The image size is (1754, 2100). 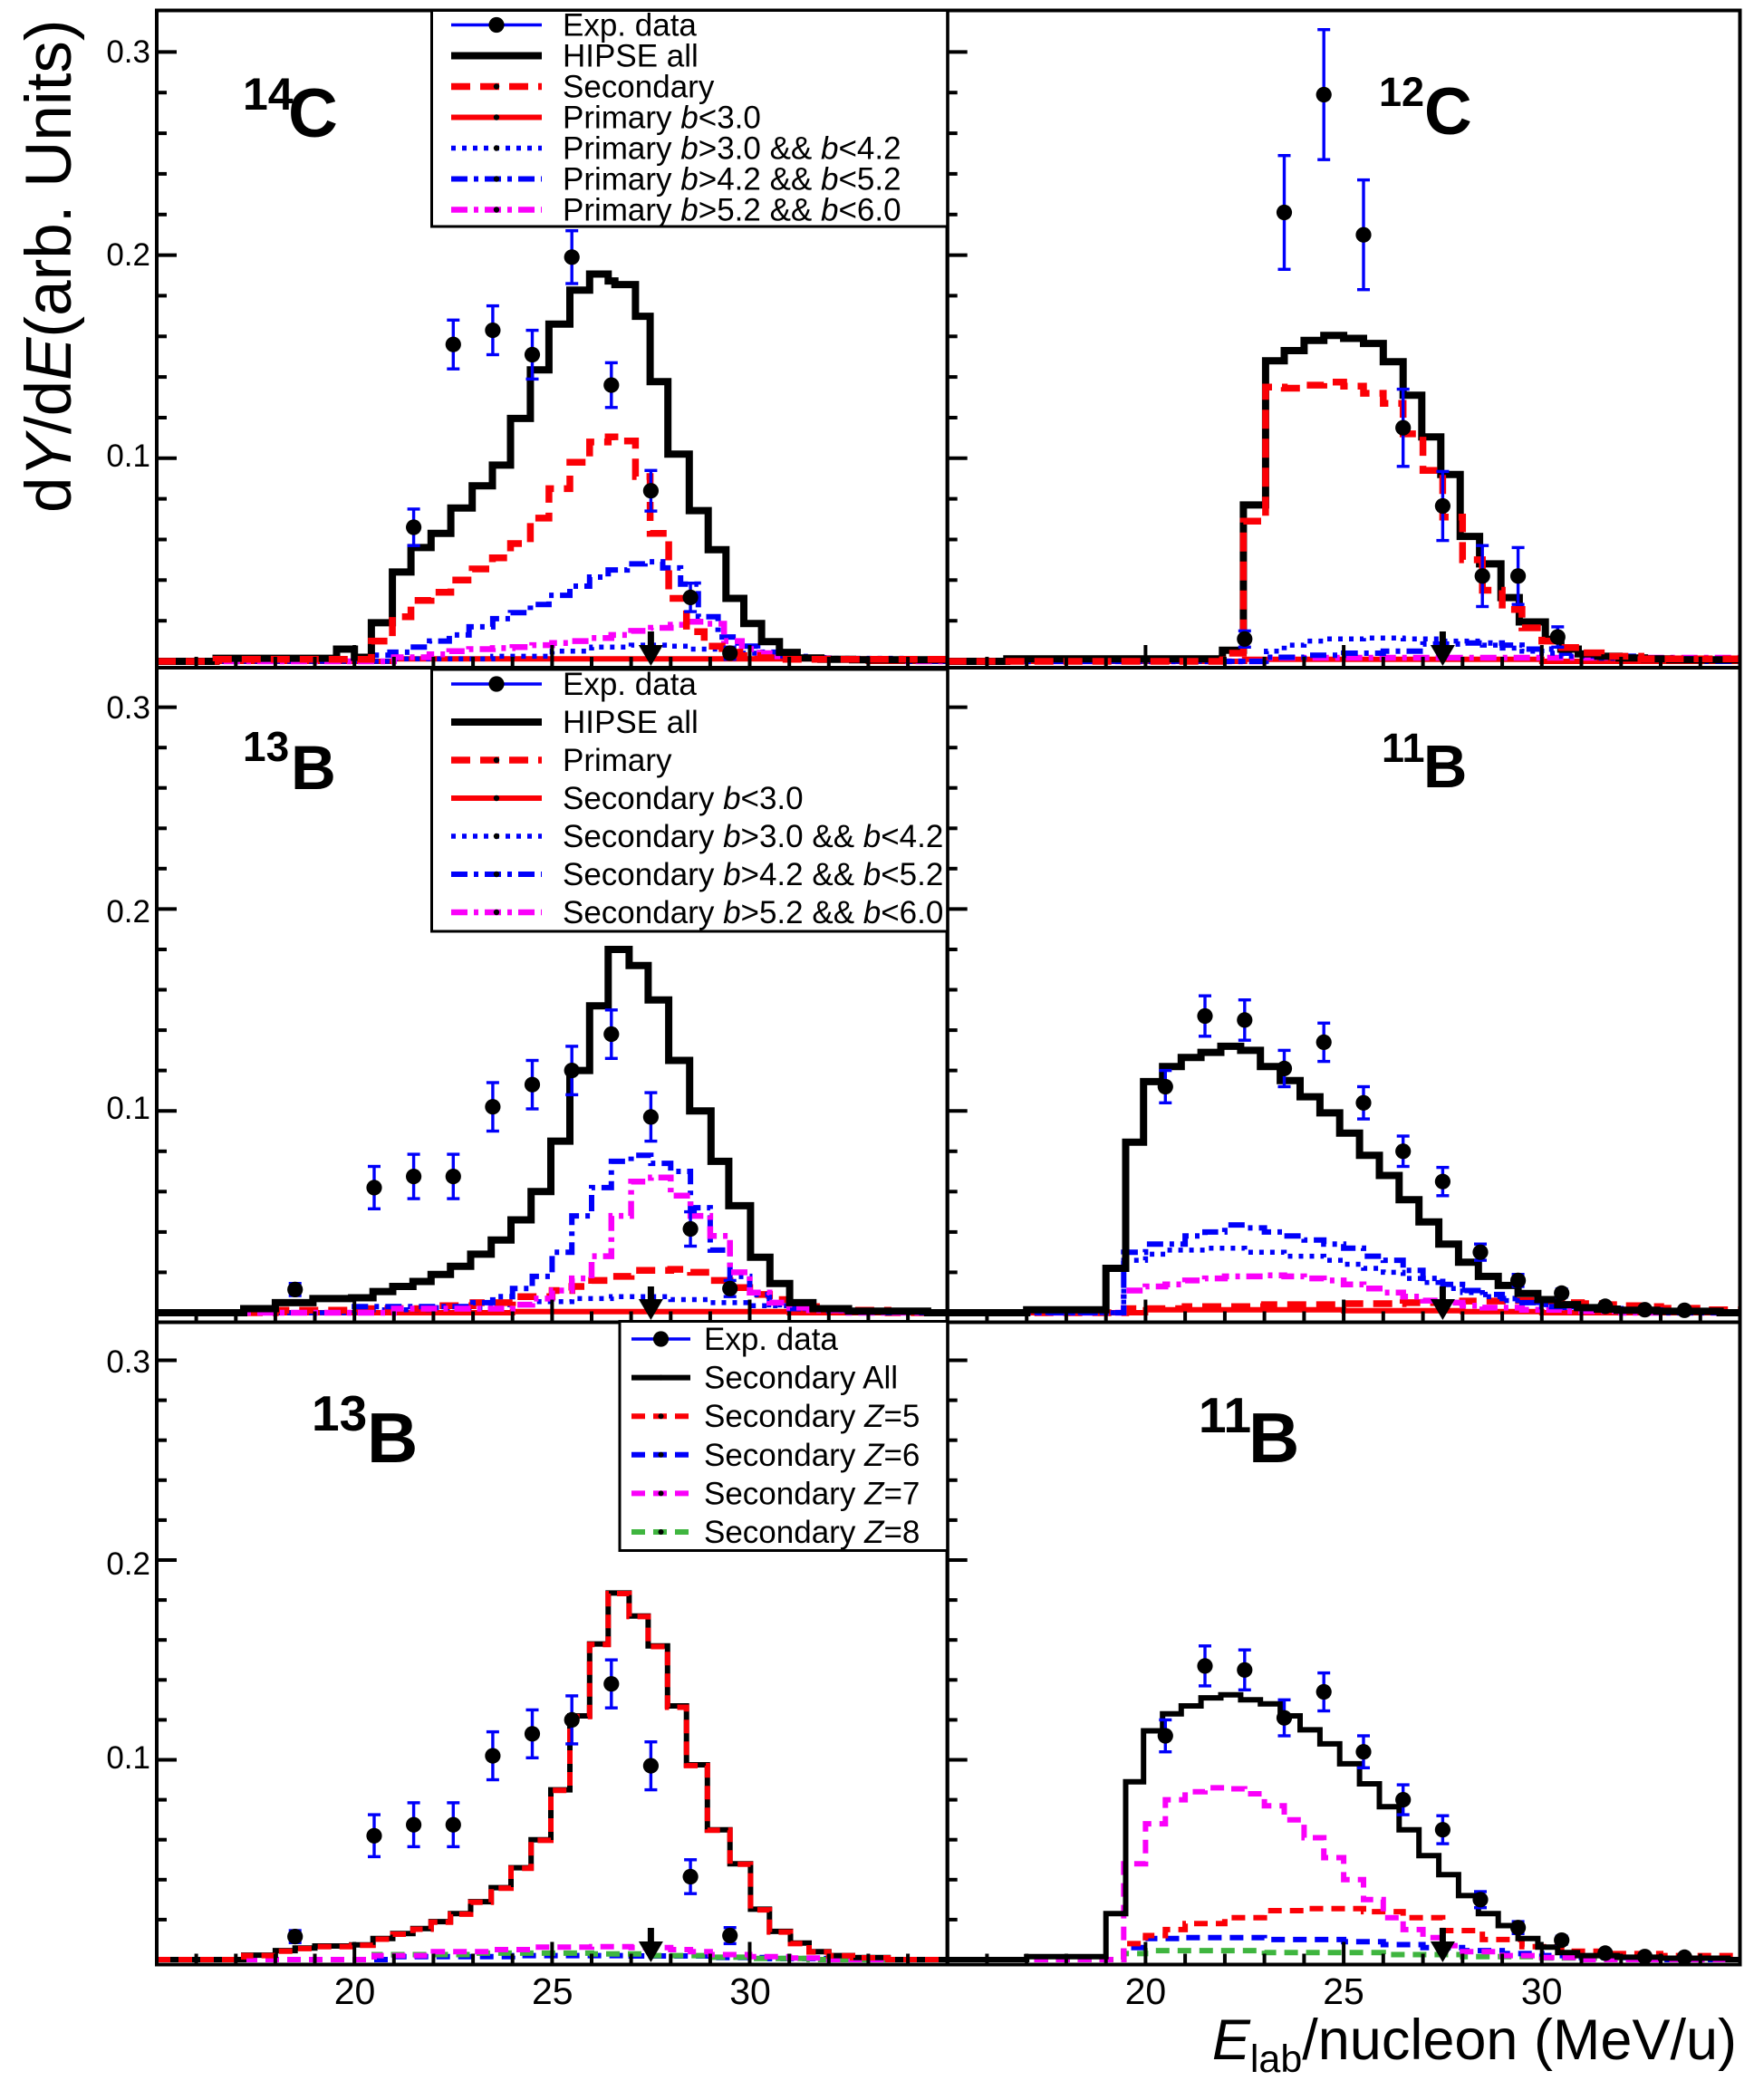 What do you see at coordinates (732, 149) in the screenshot?
I see `svg-text: Primary b>3.0 && b<4.2` at bounding box center [732, 149].